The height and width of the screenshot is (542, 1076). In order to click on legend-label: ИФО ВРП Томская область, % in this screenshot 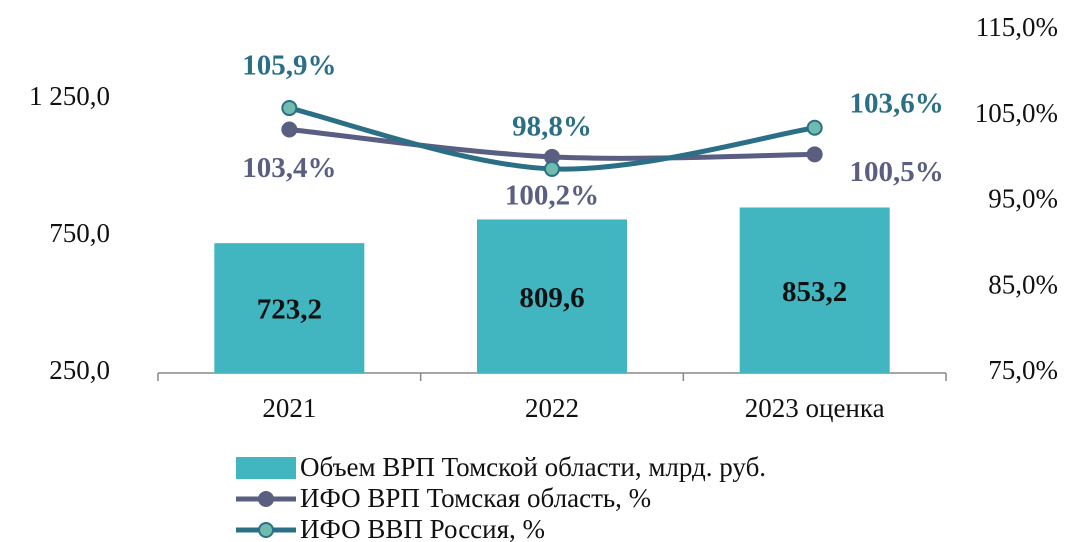, I will do `click(475, 498)`.